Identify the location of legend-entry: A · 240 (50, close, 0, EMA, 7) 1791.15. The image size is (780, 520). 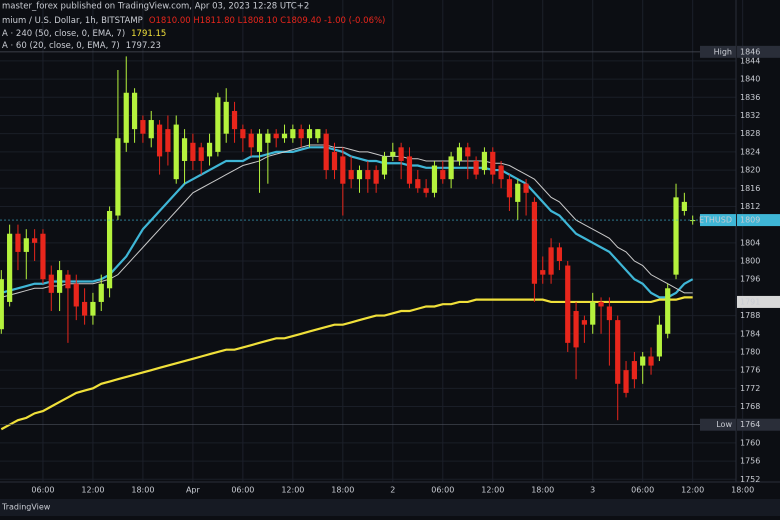
(84, 34).